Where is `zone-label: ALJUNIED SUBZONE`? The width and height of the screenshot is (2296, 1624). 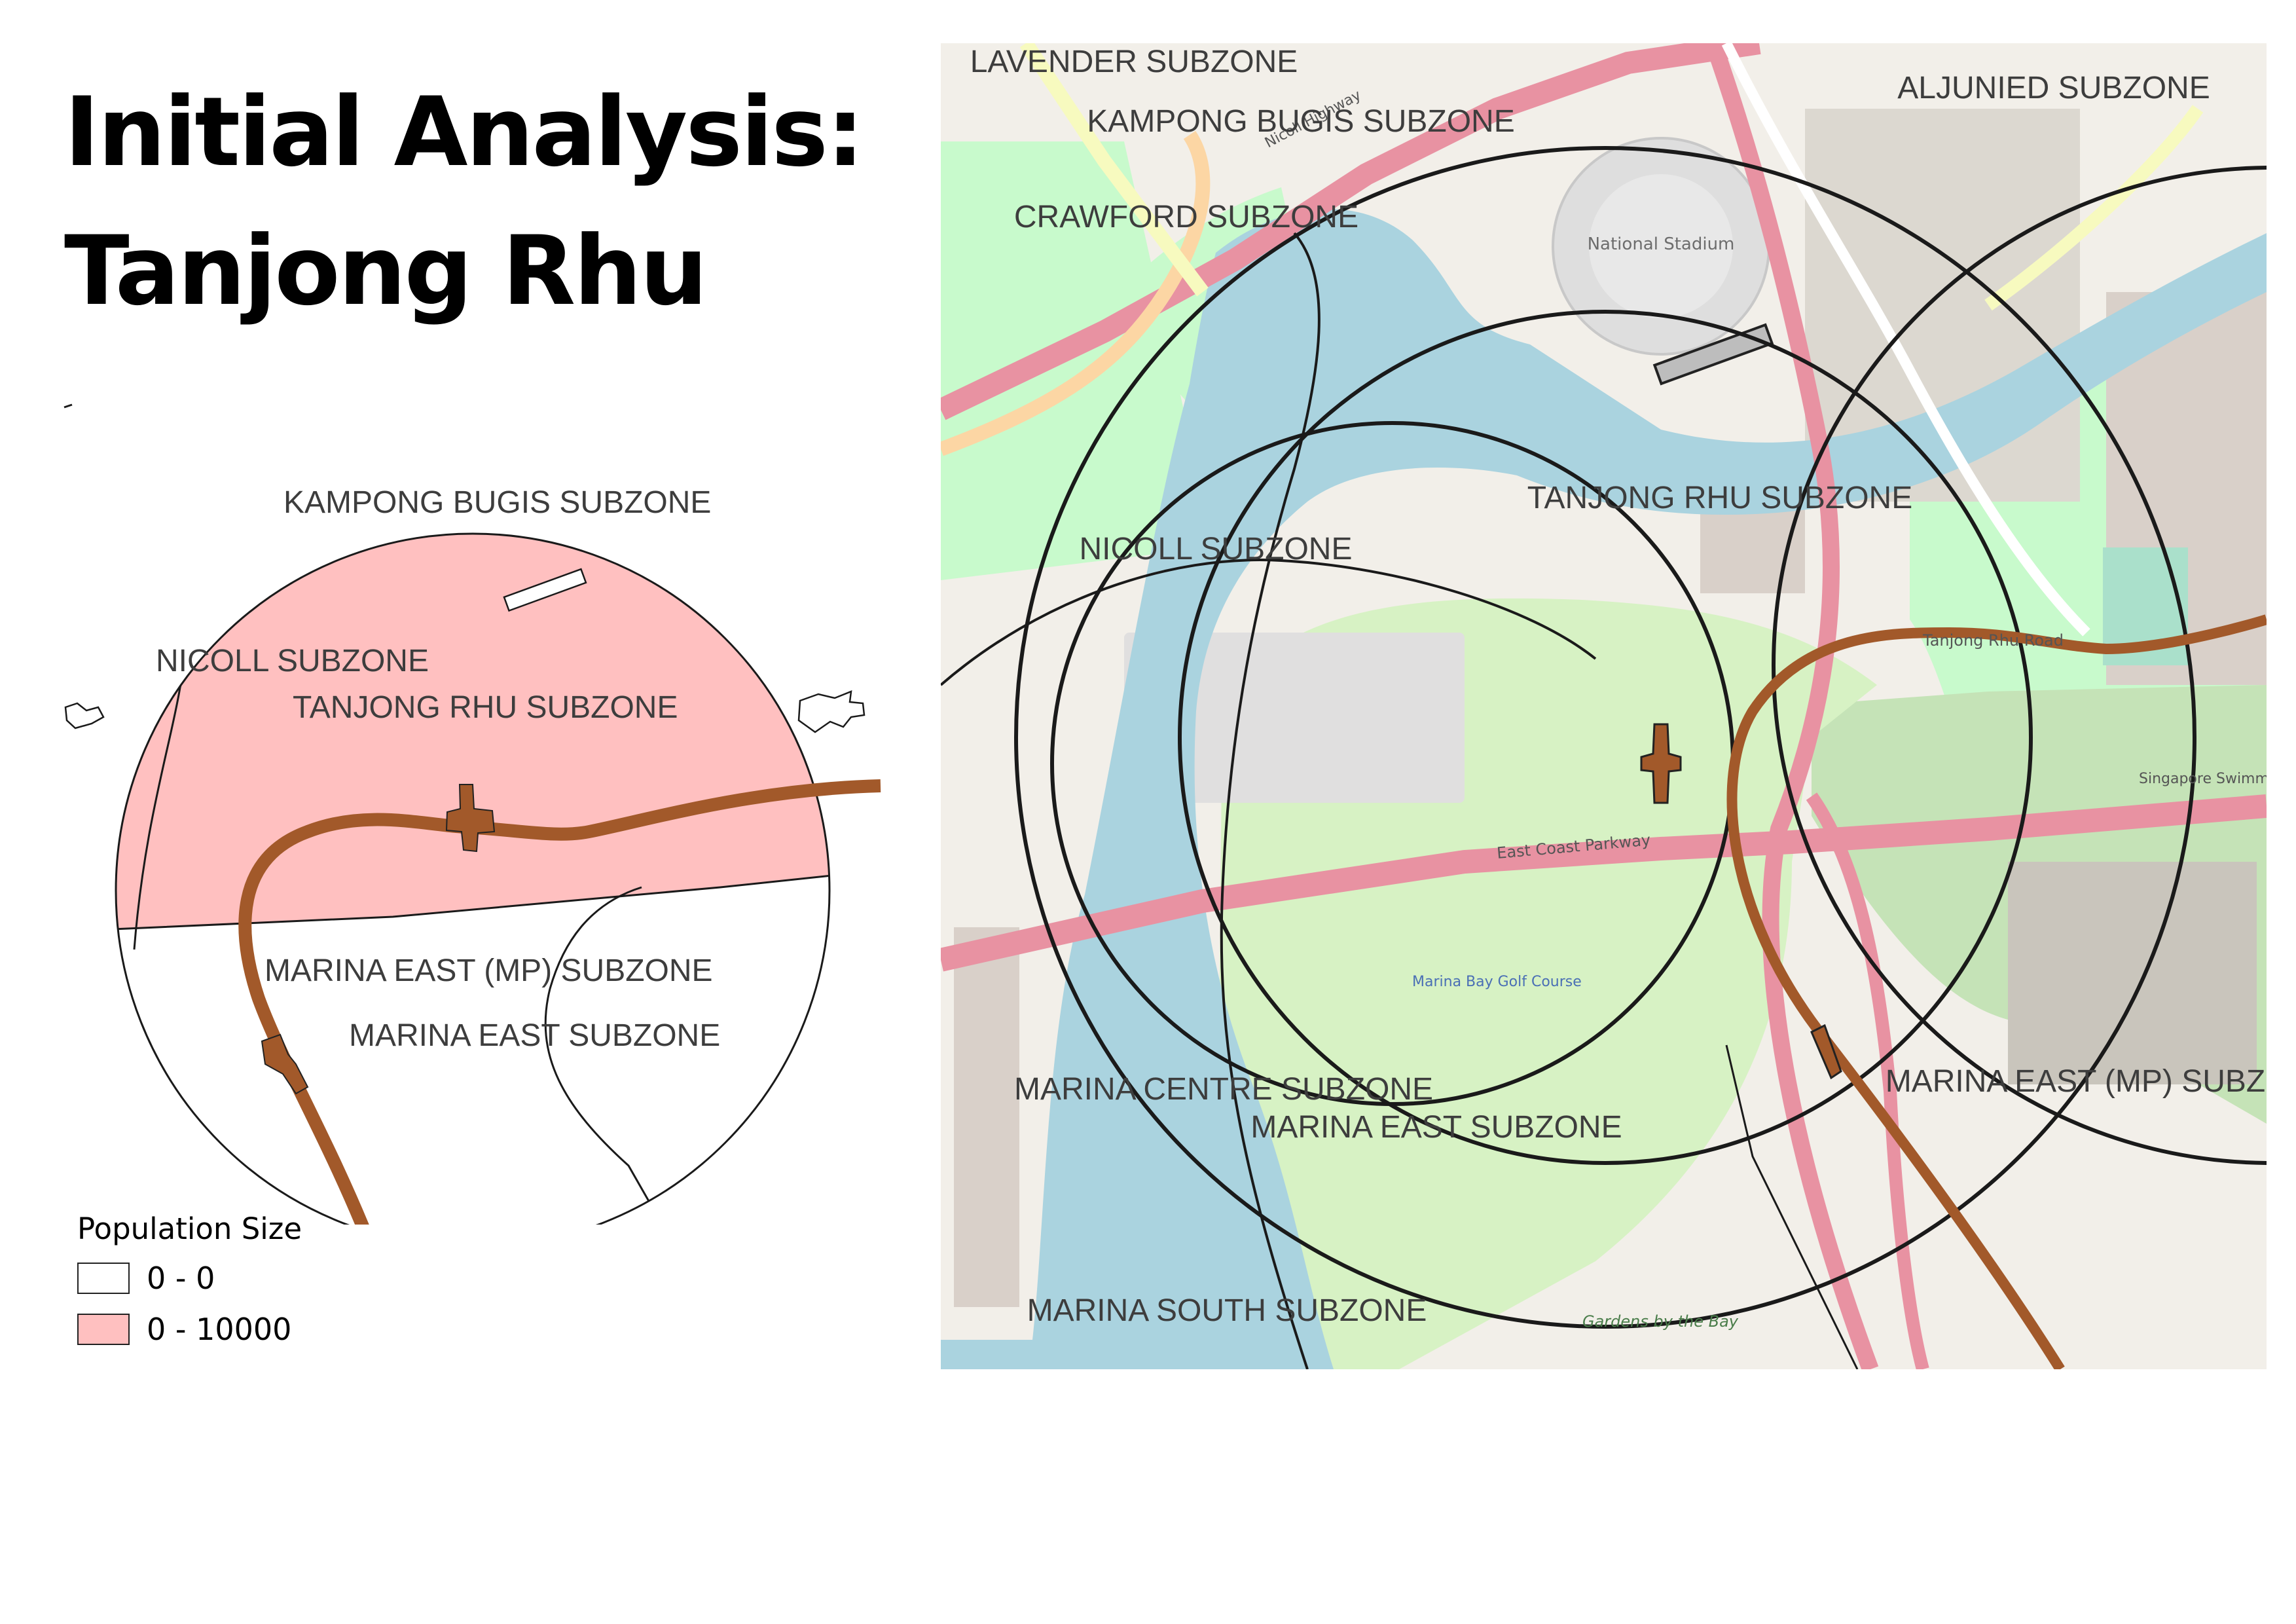 zone-label: ALJUNIED SUBZONE is located at coordinates (2053, 88).